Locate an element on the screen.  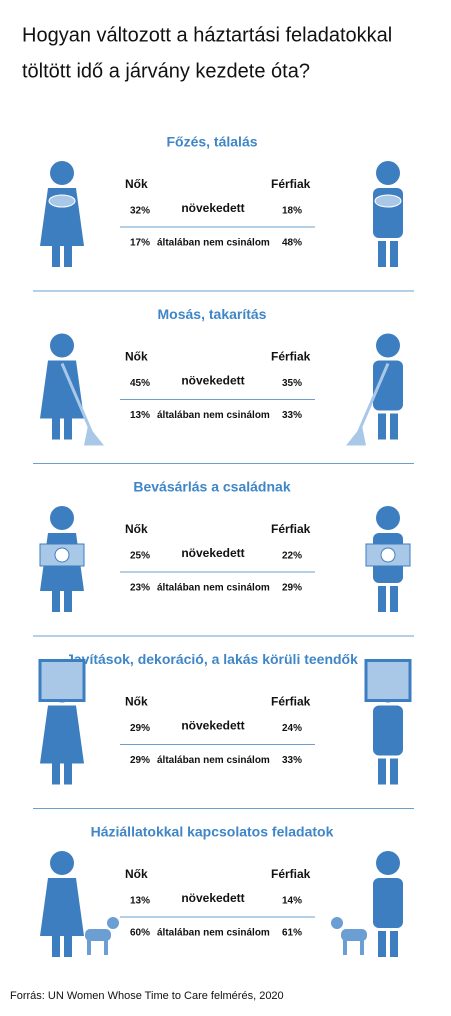
section-title: Főzés, tálalás is located at coordinates (211, 142).